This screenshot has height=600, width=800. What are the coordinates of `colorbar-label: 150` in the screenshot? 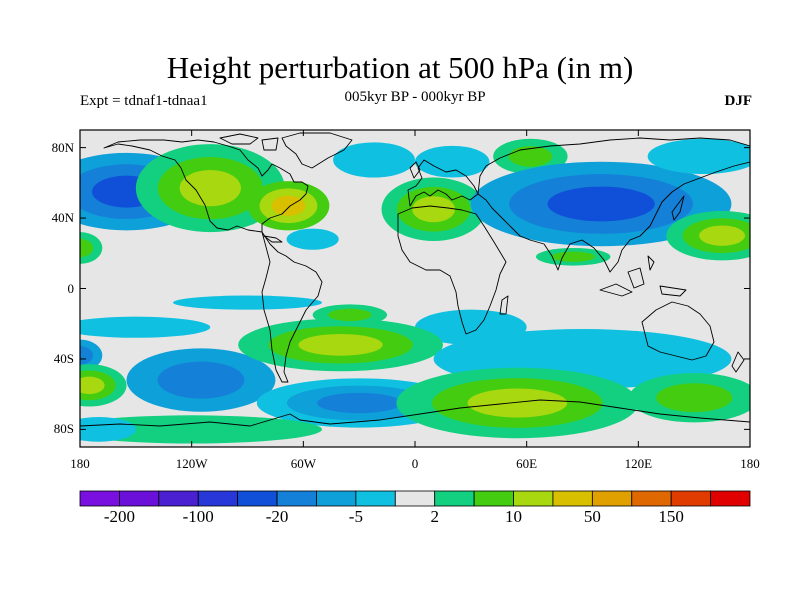 It's located at (671, 516).